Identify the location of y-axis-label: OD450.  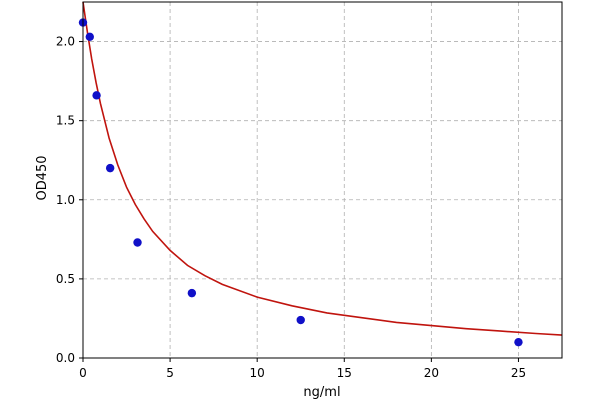
(42, 177).